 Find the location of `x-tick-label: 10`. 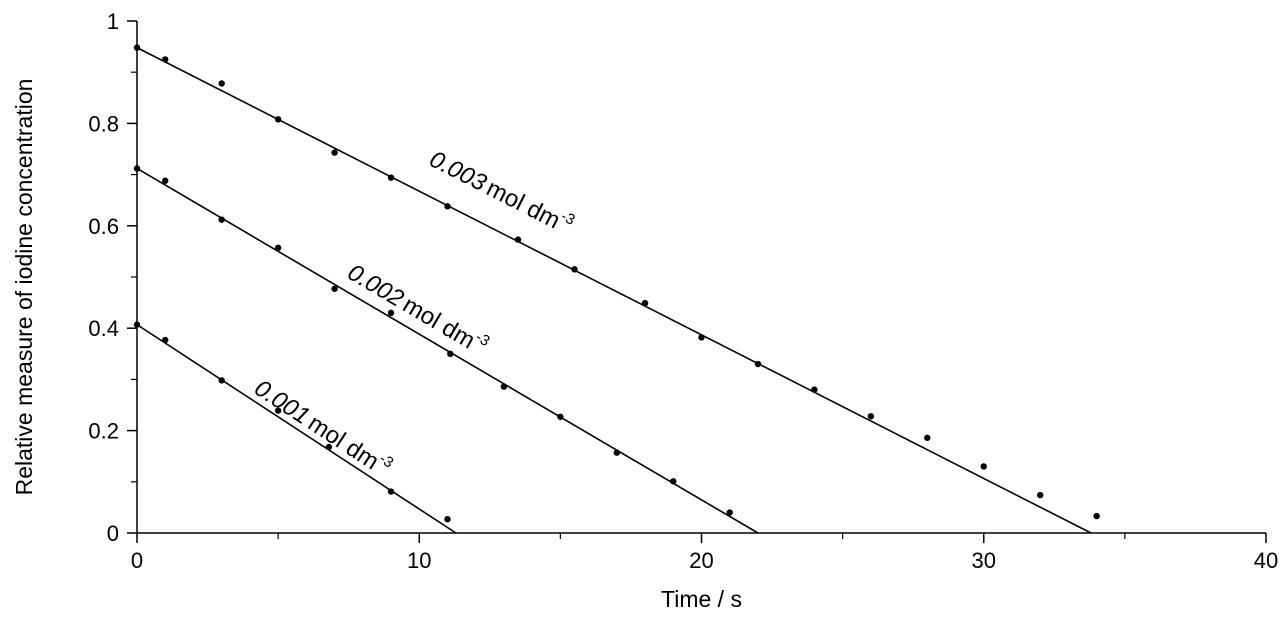

x-tick-label: 10 is located at coordinates (419, 560).